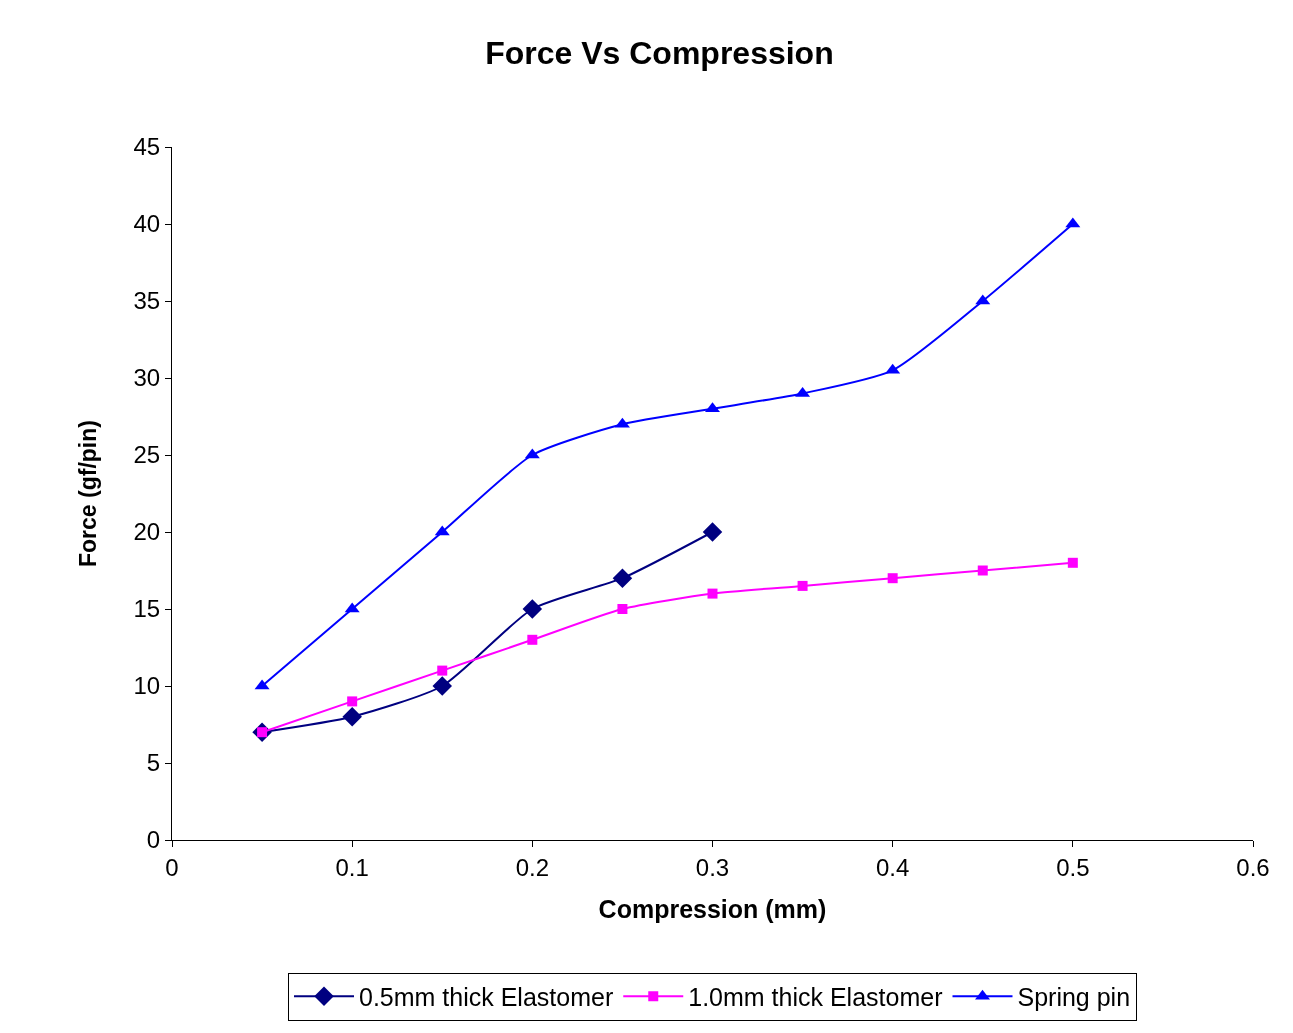 The width and height of the screenshot is (1293, 1033). What do you see at coordinates (147, 224) in the screenshot?
I see `y-tick-label: 40` at bounding box center [147, 224].